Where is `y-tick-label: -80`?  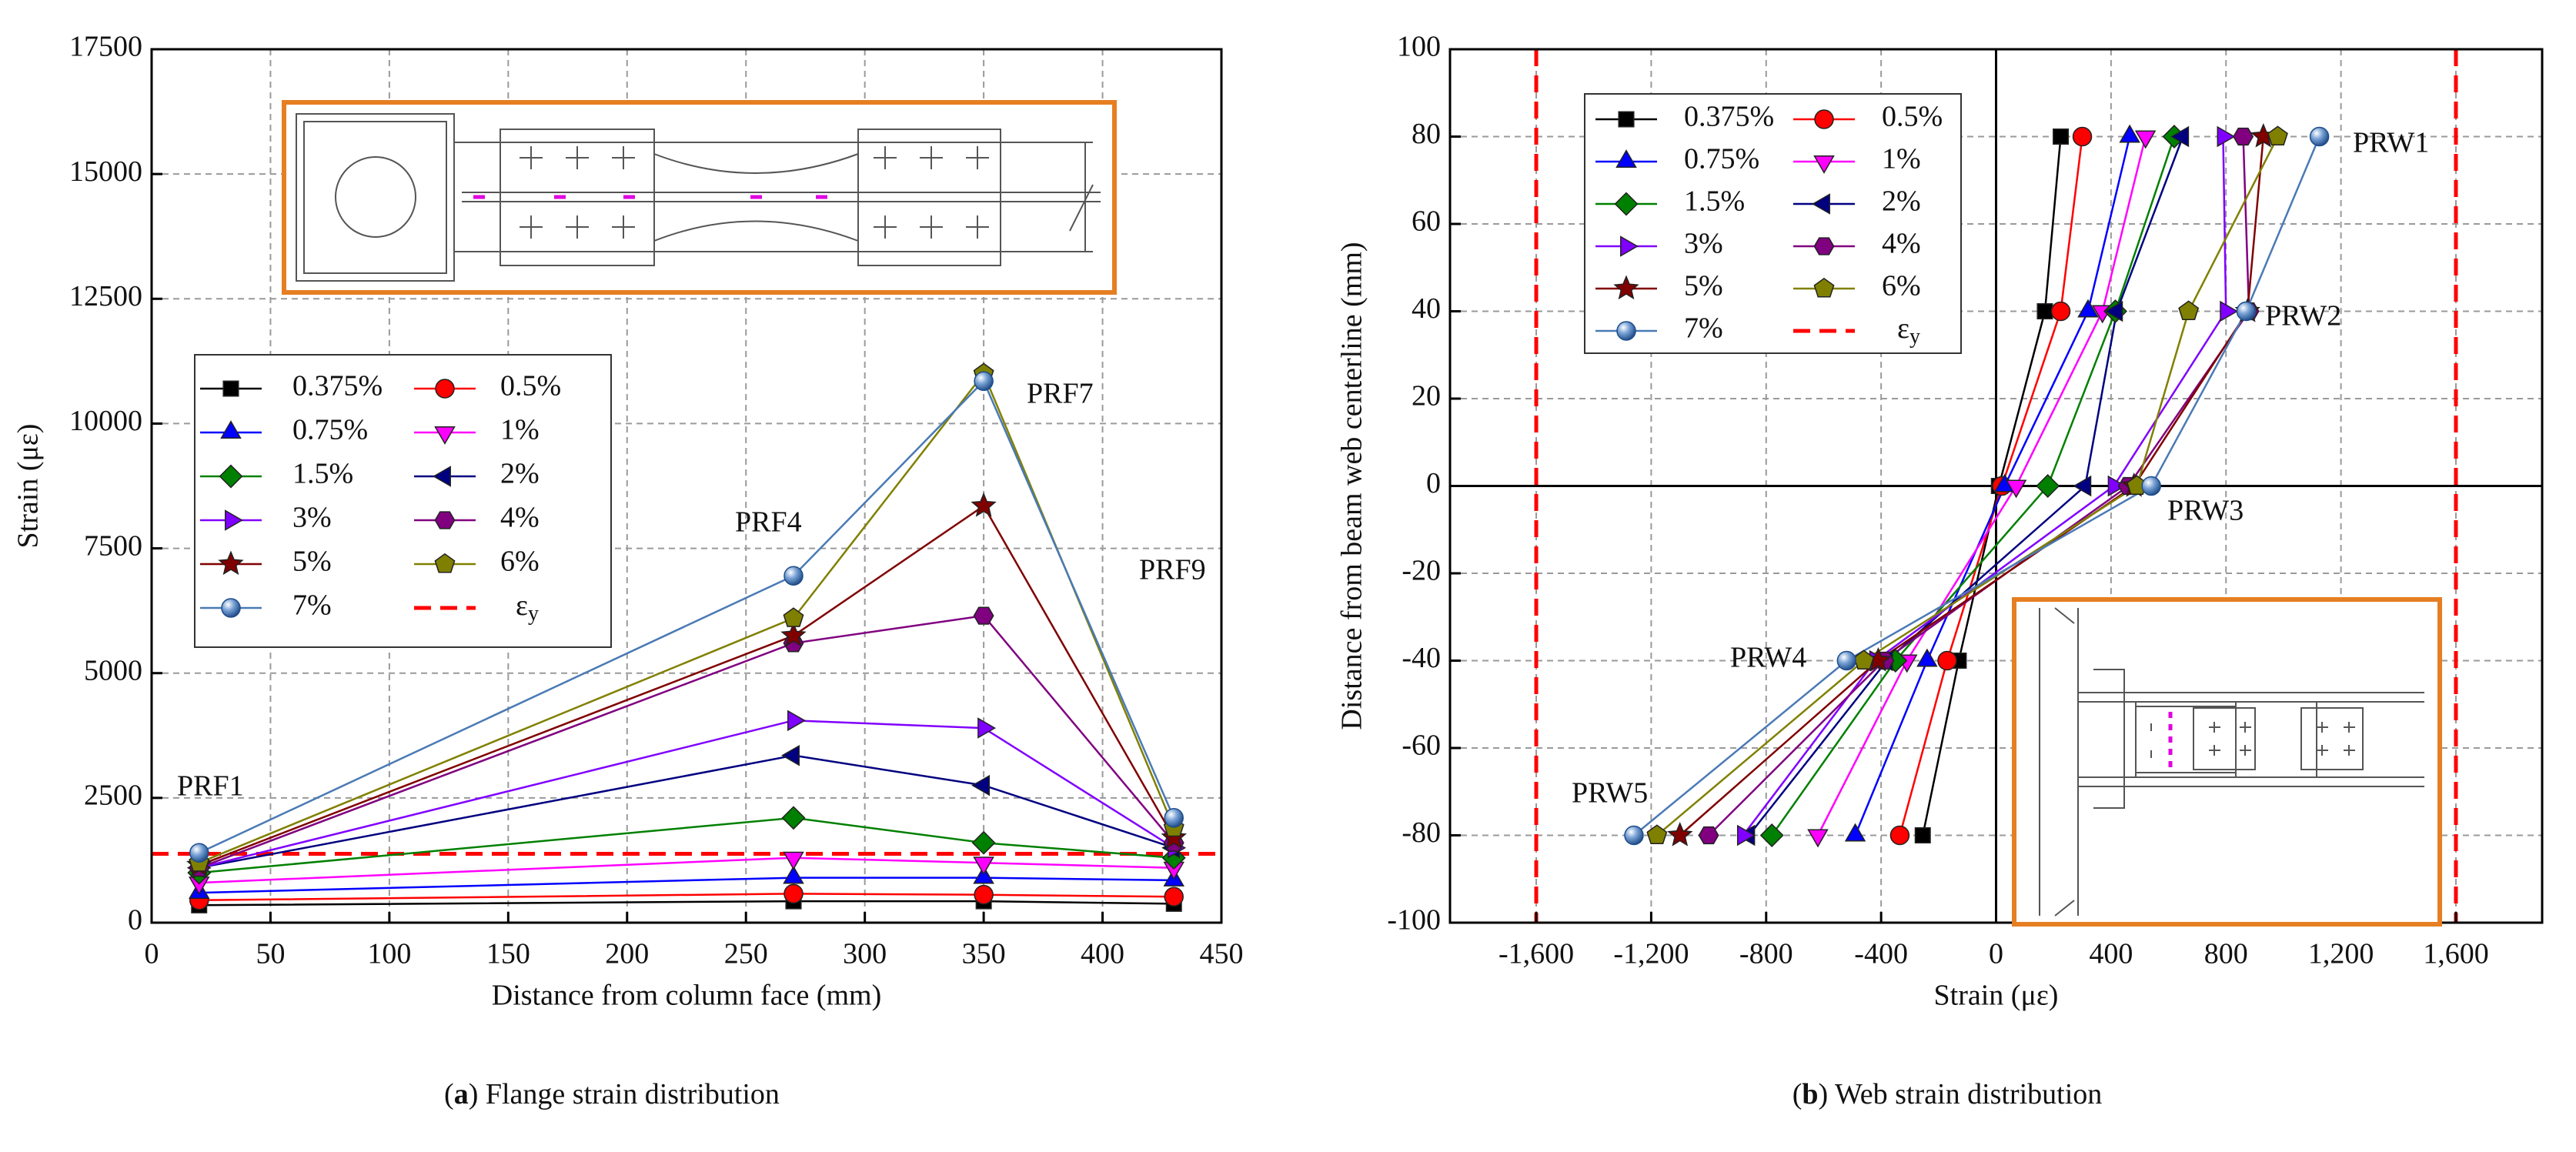 y-tick-label: -80 is located at coordinates (1421, 832).